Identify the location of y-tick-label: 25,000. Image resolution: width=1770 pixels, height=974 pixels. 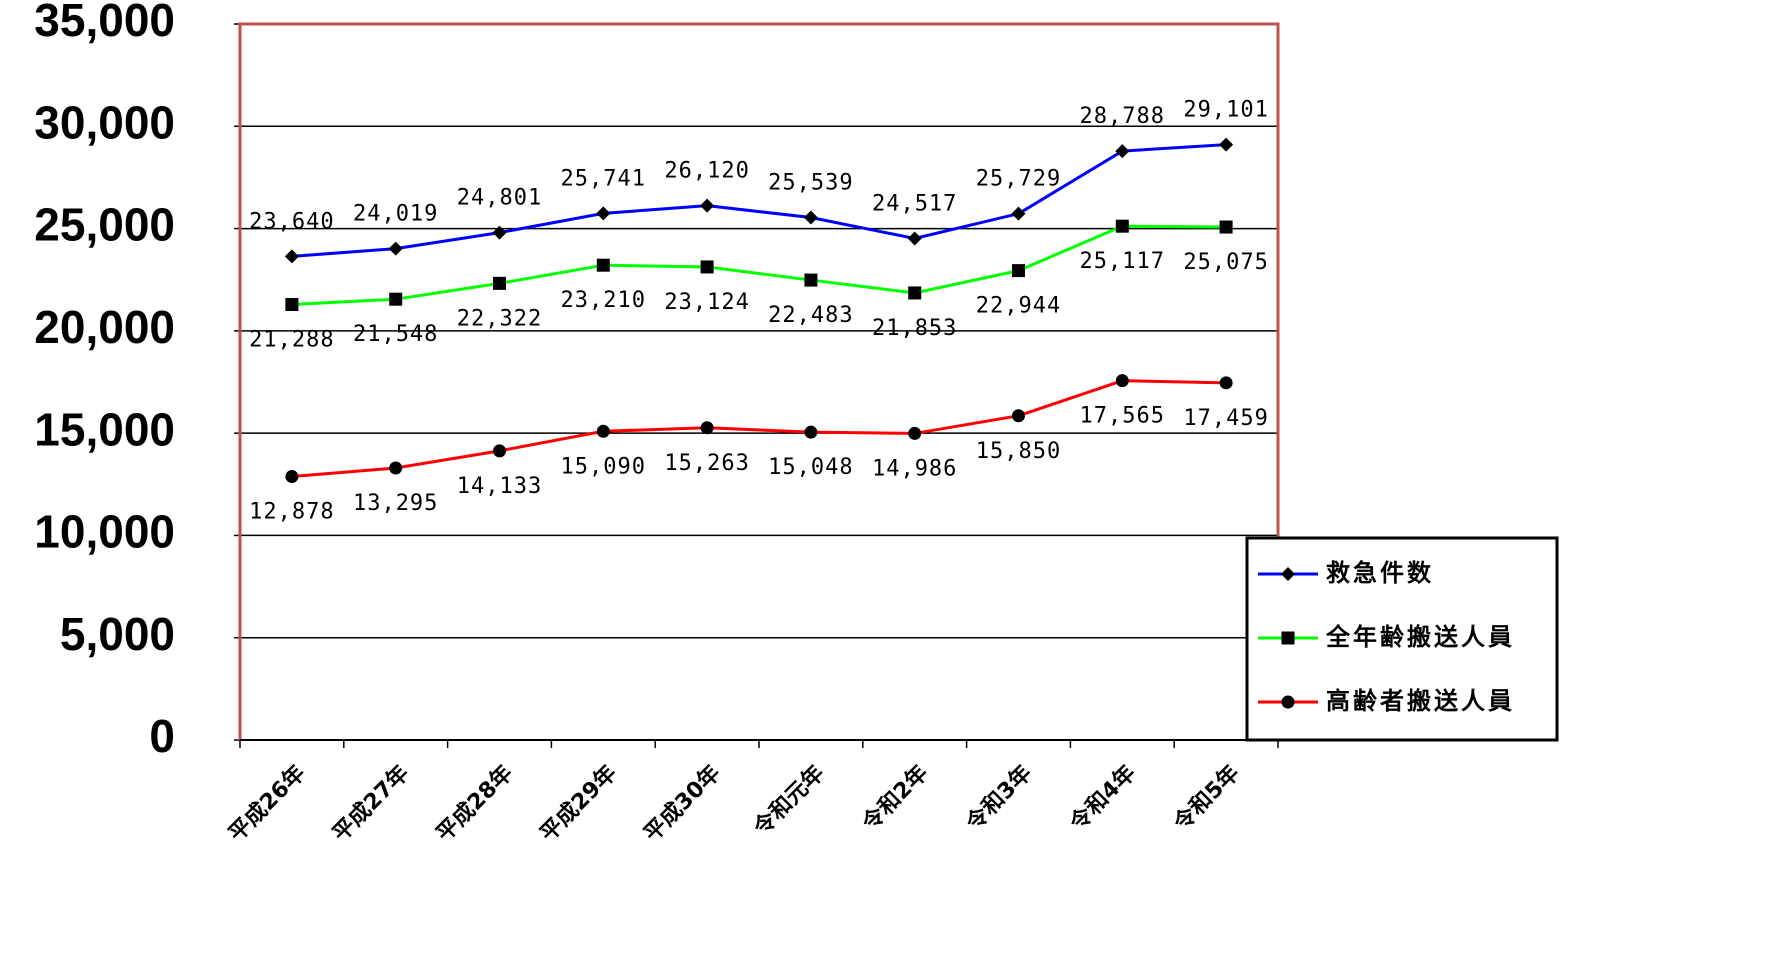
(104, 225).